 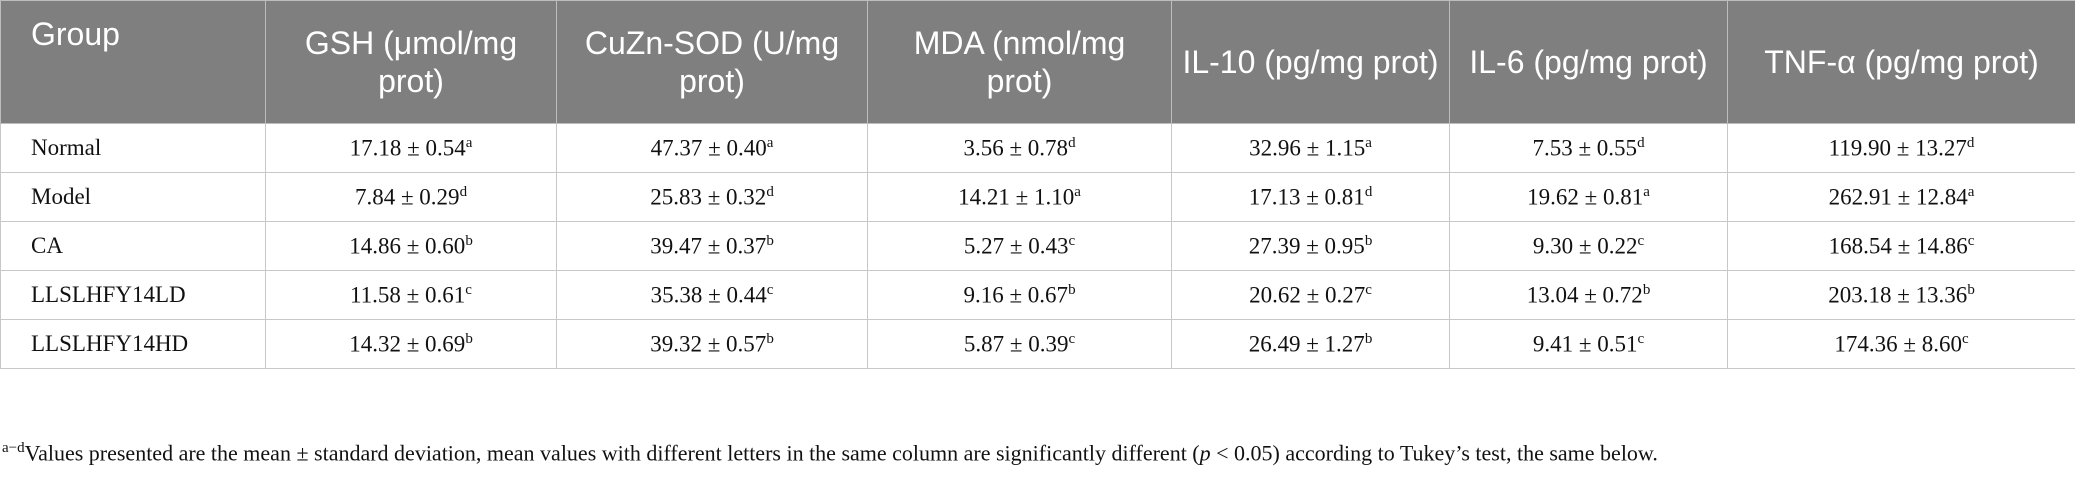 I want to click on value-cell: 11.58 ± 0.61c, so click(x=411, y=295).